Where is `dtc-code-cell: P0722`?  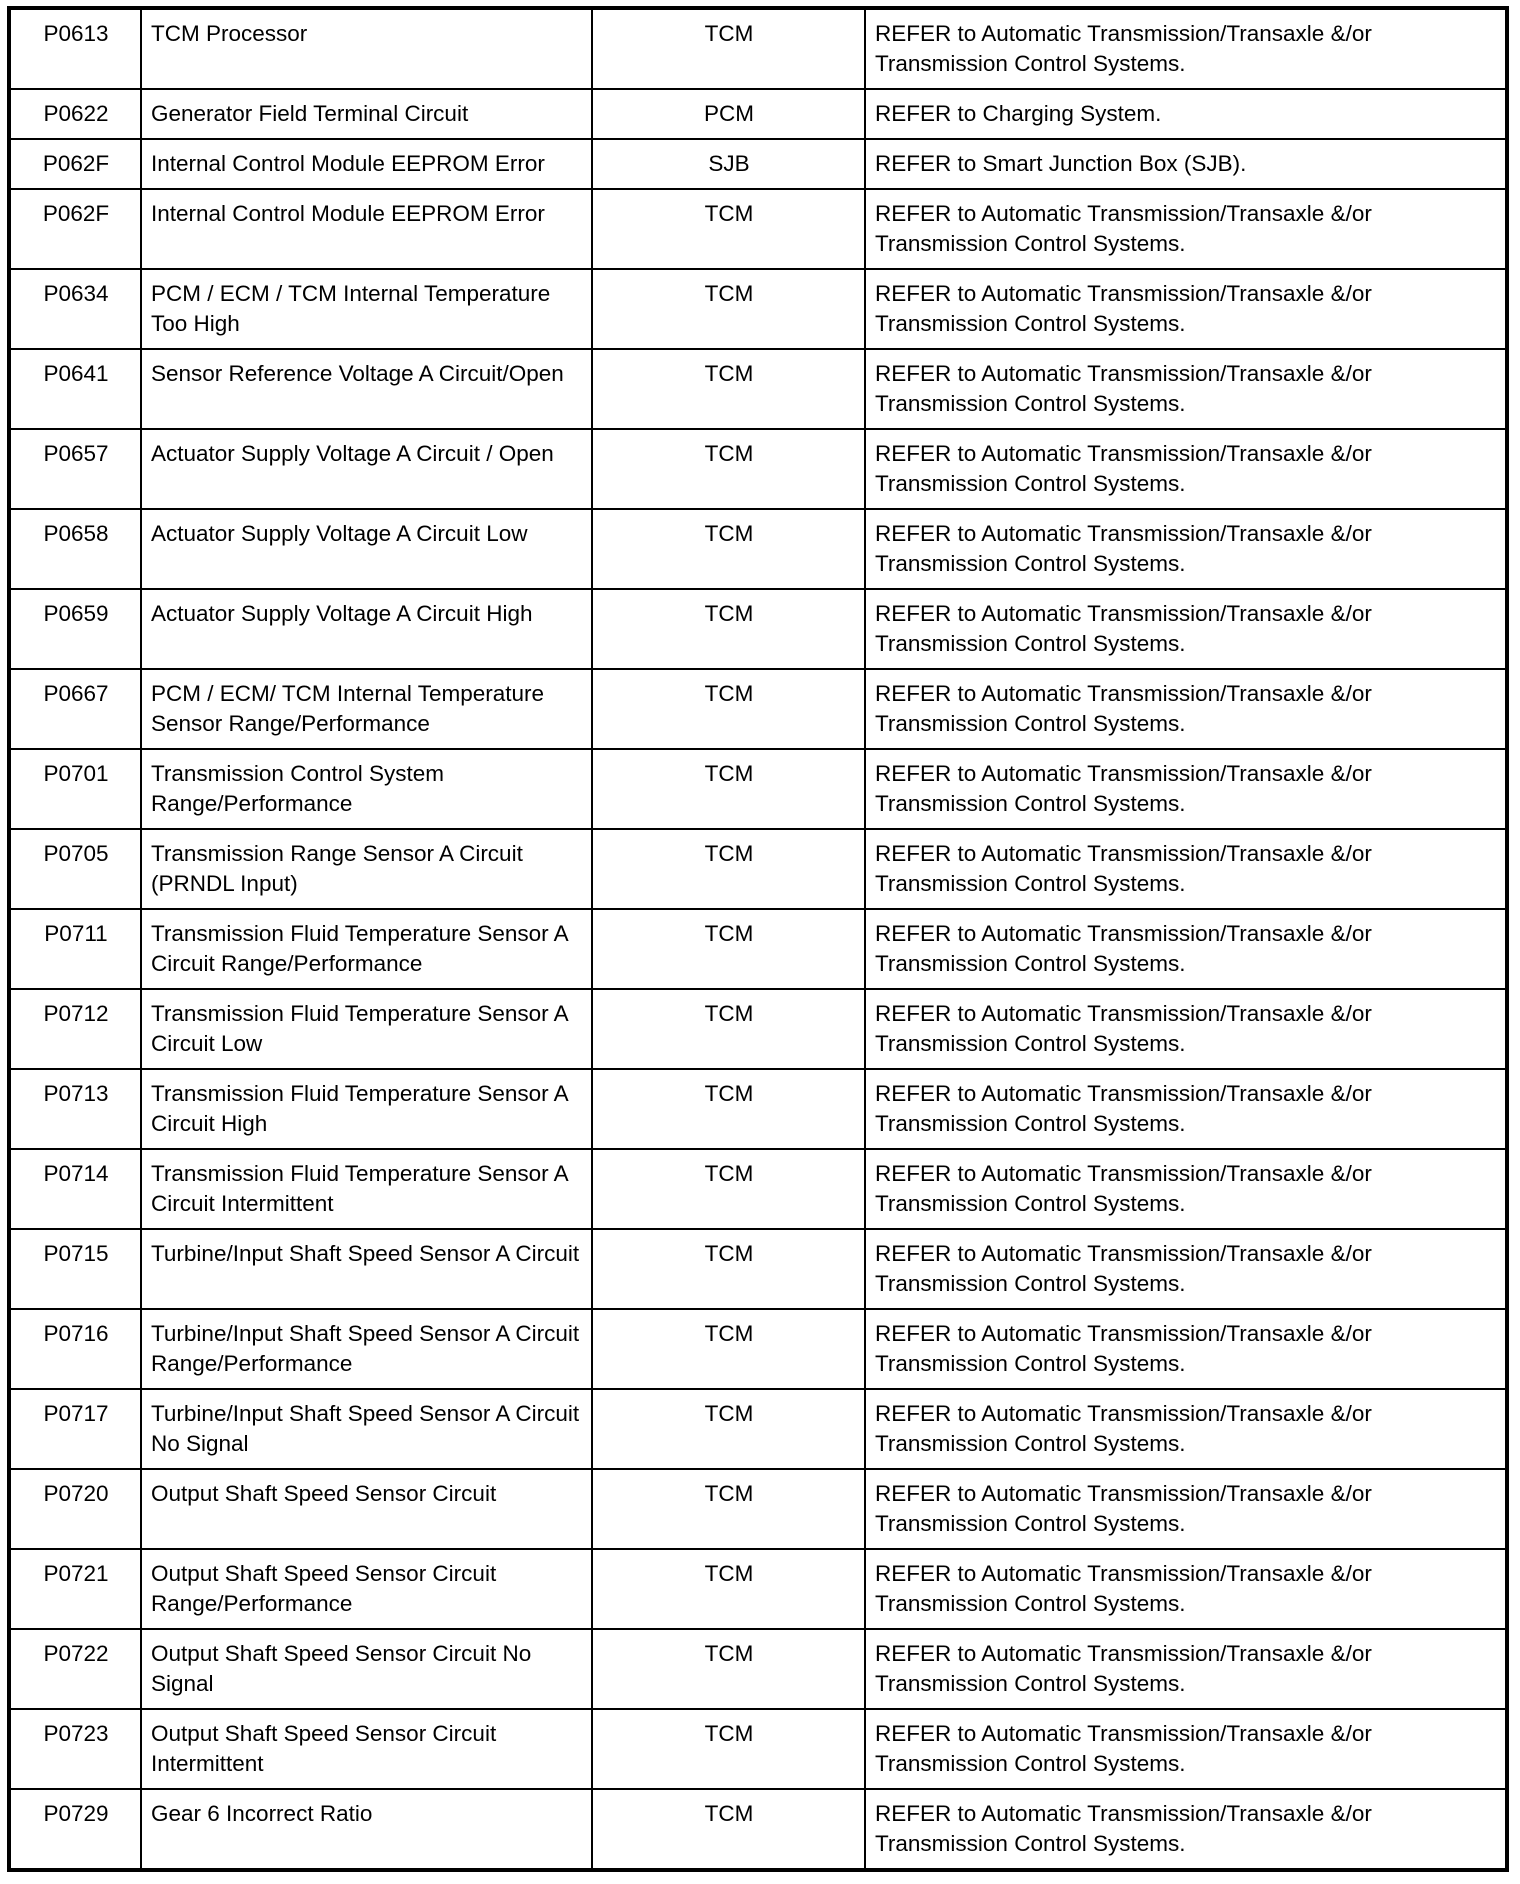 dtc-code-cell: P0722 is located at coordinates (75, 1669).